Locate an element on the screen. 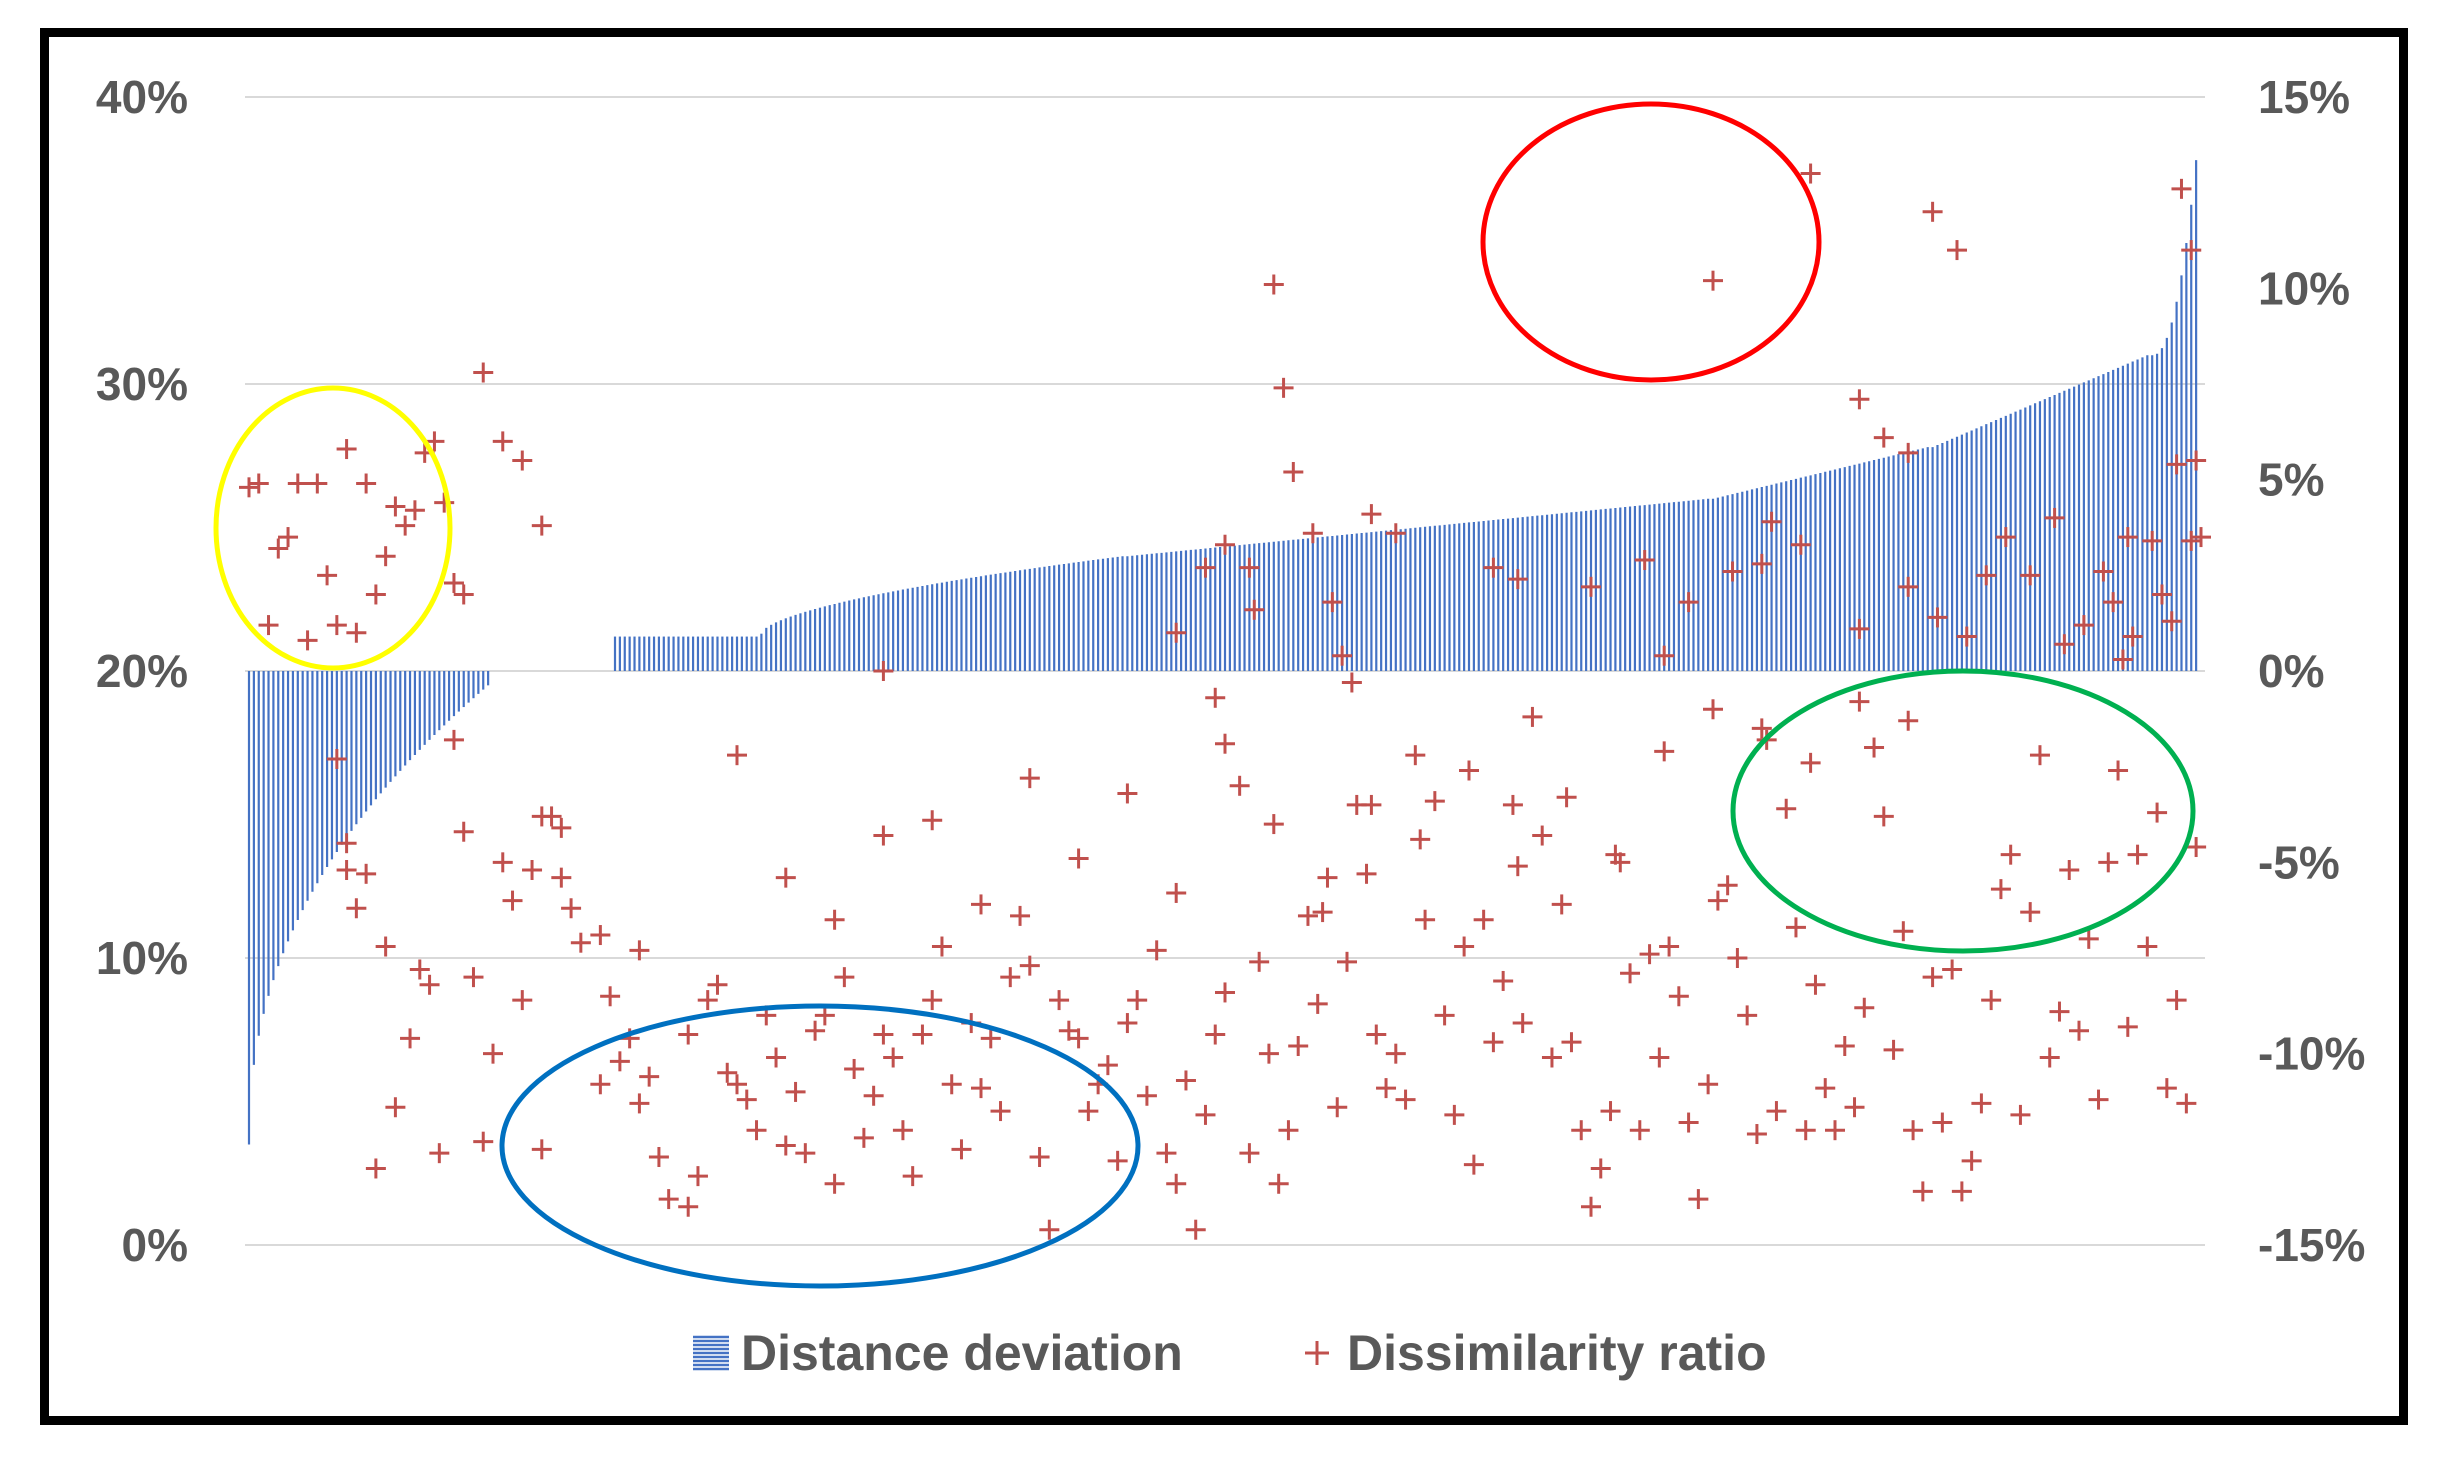 The height and width of the screenshot is (1466, 2453). right-tick-label: -5% is located at coordinates (2299, 862).